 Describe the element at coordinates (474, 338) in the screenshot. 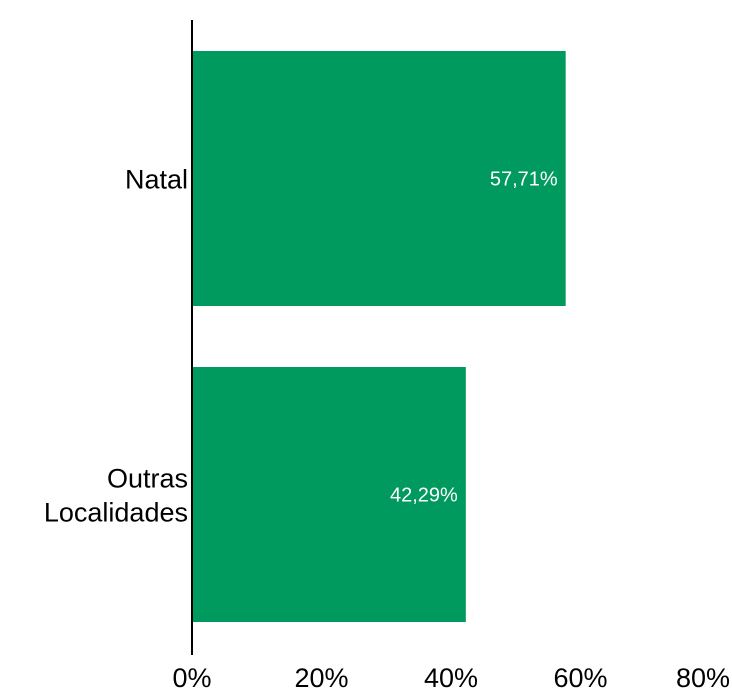

I see `labels-layer: 57,71% 42,29%` at that location.